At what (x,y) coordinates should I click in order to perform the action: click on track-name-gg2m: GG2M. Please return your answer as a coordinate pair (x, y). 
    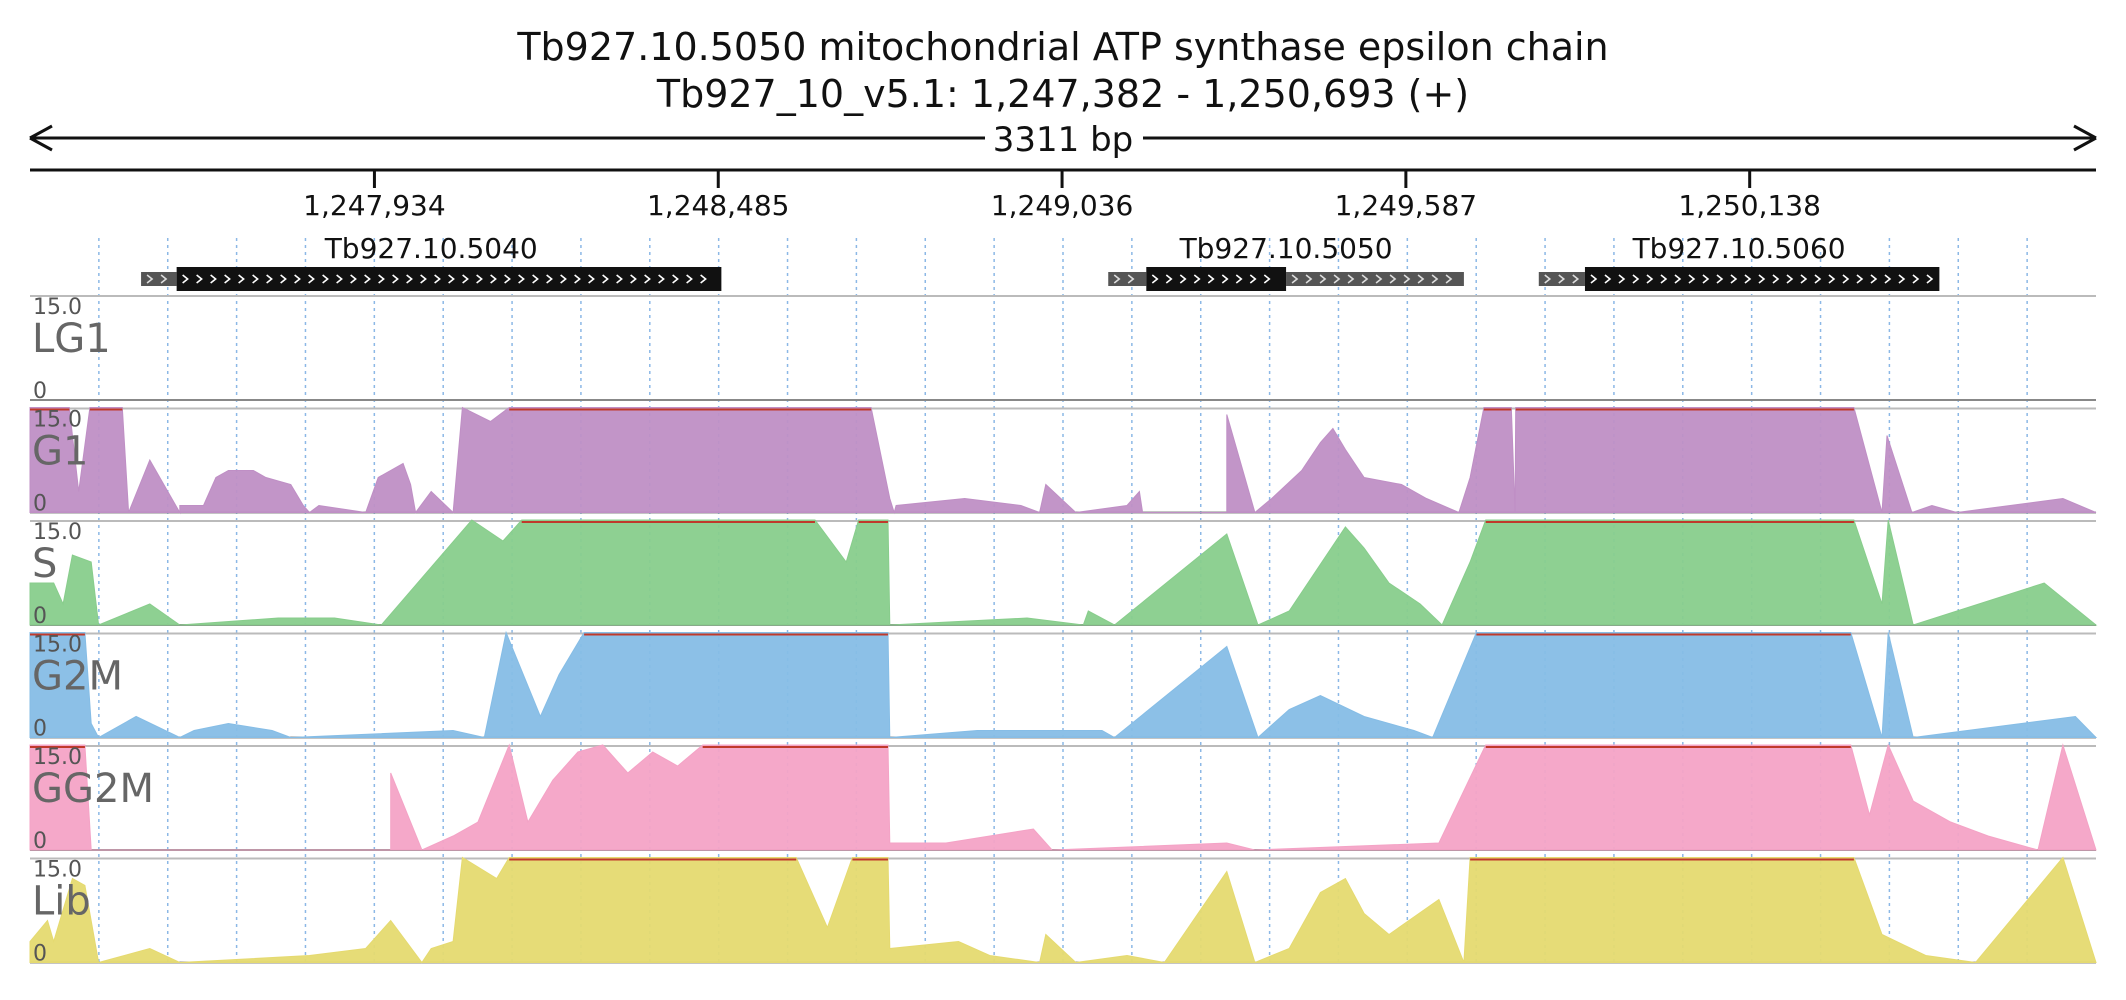
    Looking at the image, I should click on (93, 789).